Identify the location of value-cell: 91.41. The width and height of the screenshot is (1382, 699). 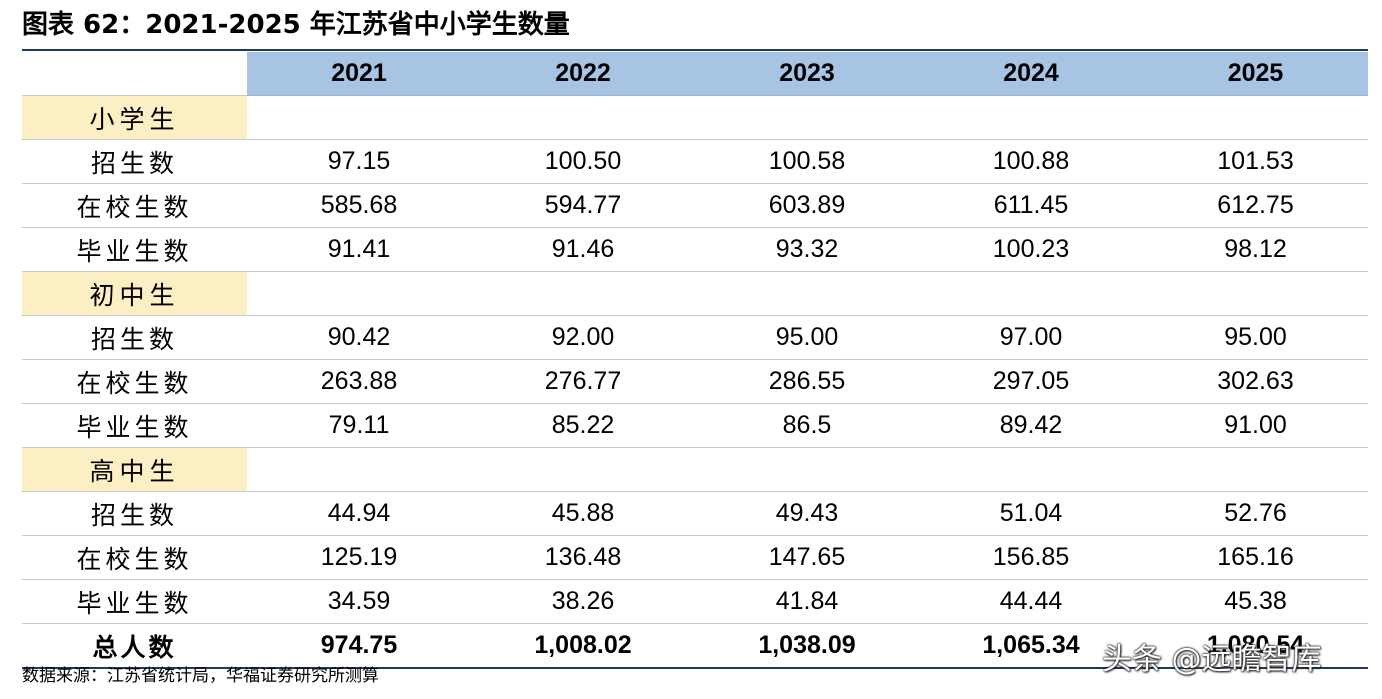
(359, 249).